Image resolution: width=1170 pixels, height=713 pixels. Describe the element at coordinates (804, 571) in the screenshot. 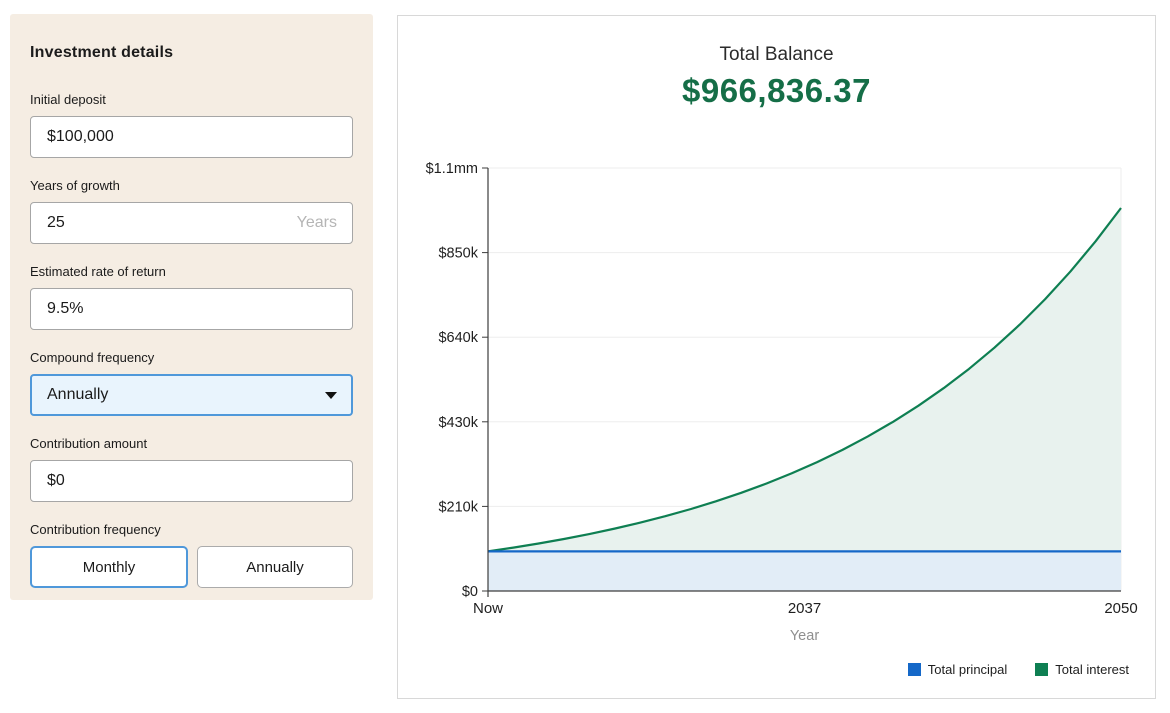

I see `total-principal-area` at that location.